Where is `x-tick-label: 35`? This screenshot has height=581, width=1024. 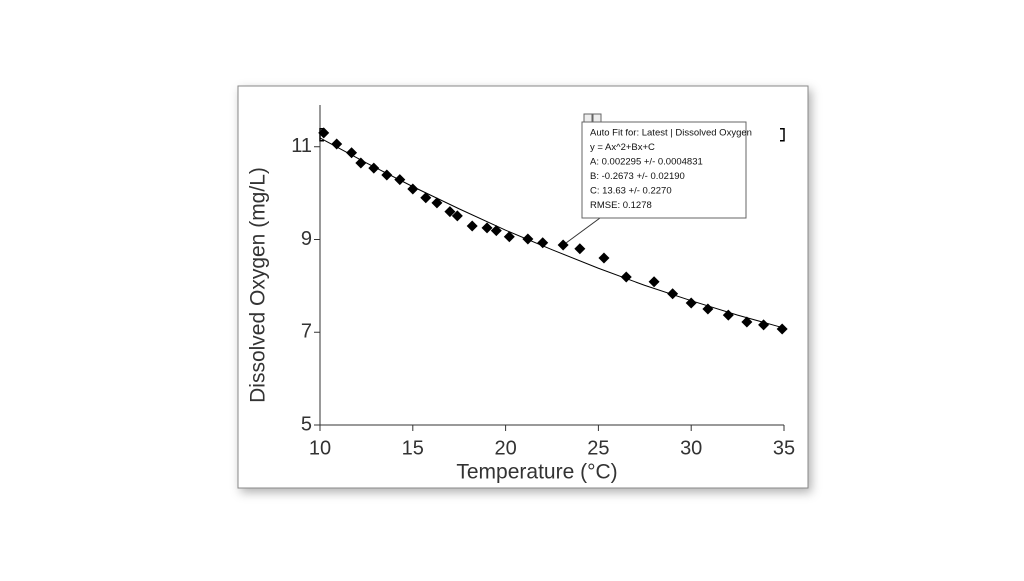 x-tick-label: 35 is located at coordinates (784, 448).